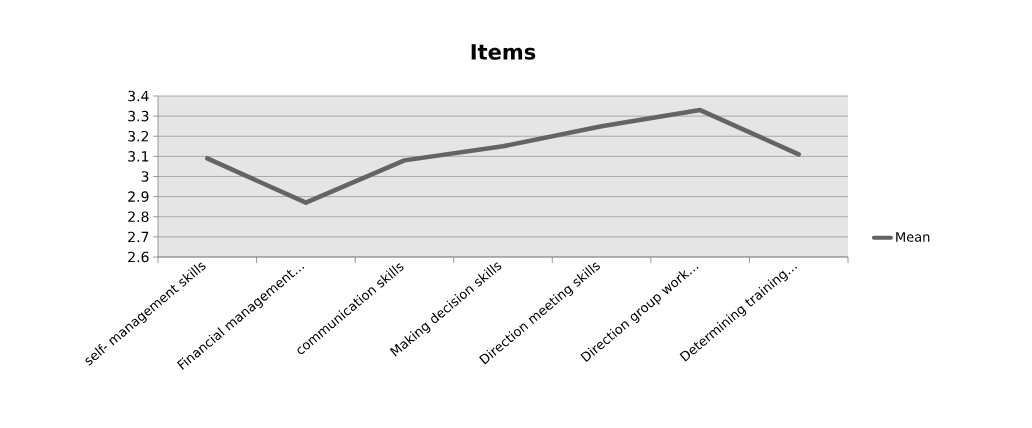 This screenshot has width=1032, height=428. I want to click on y-tick-label: 3.1, so click(138, 156).